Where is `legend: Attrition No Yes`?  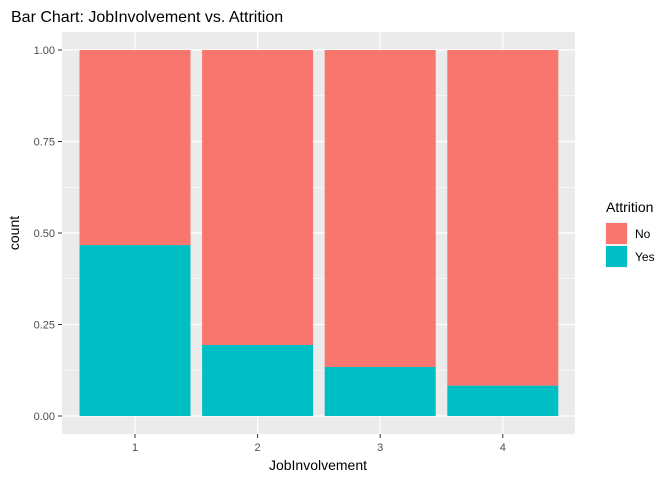
legend: Attrition No Yes is located at coordinates (630, 233).